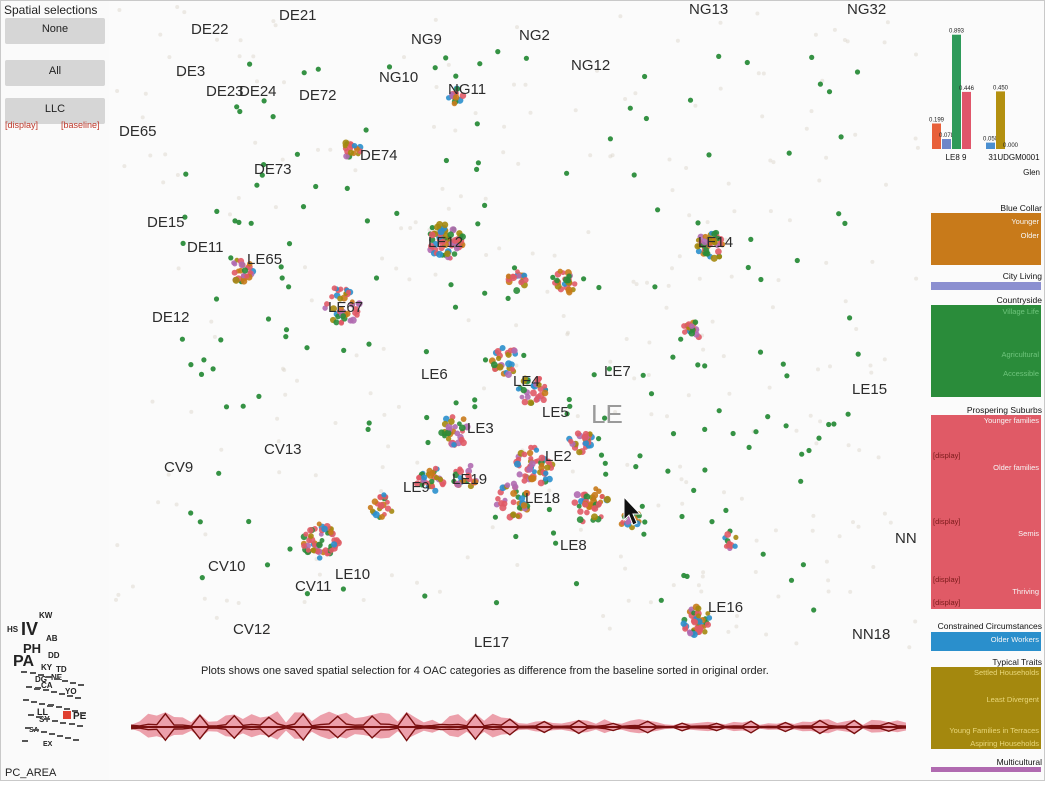 The height and width of the screenshot is (792, 1060). I want to click on postcode-area-label: LE67, so click(346, 307).